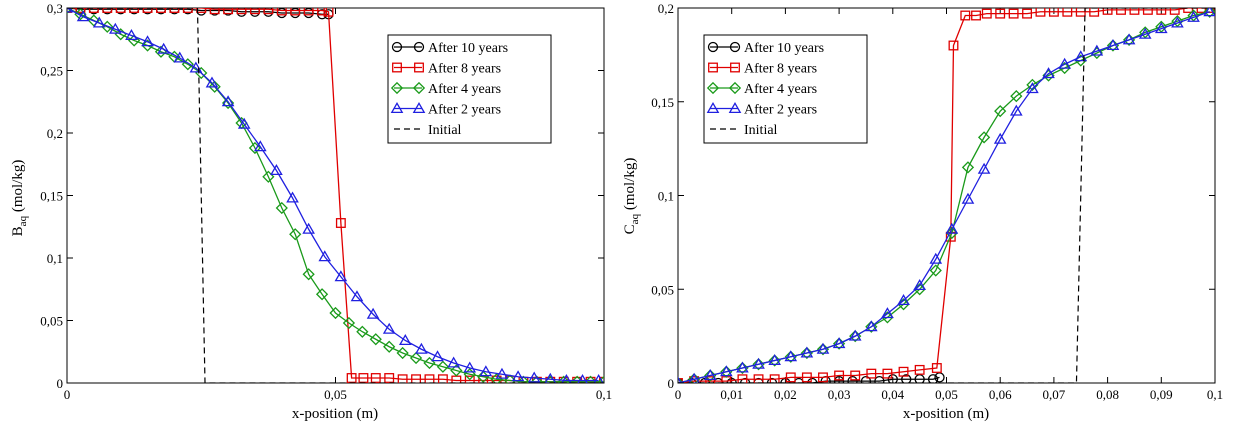 Image resolution: width=1234 pixels, height=435 pixels. What do you see at coordinates (671, 383) in the screenshot?
I see `chart-2-y-tick-label: 0` at bounding box center [671, 383].